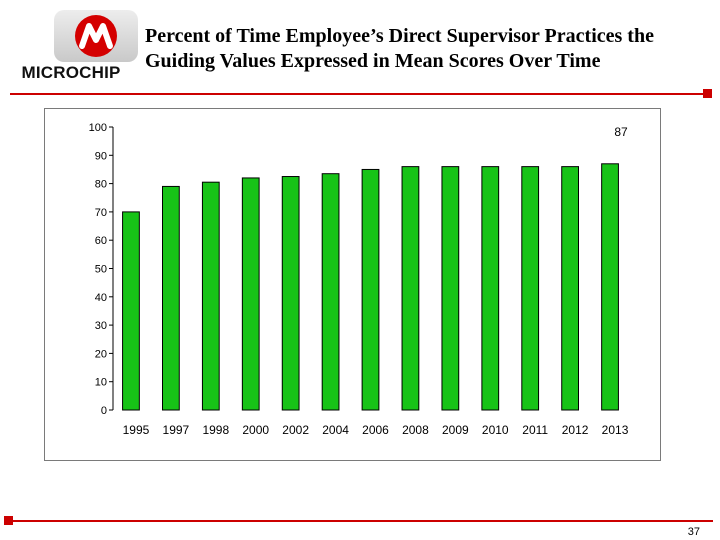 Image resolution: width=720 pixels, height=540 pixels. Describe the element at coordinates (101, 326) in the screenshot. I see `y-tick-label: 30` at that location.